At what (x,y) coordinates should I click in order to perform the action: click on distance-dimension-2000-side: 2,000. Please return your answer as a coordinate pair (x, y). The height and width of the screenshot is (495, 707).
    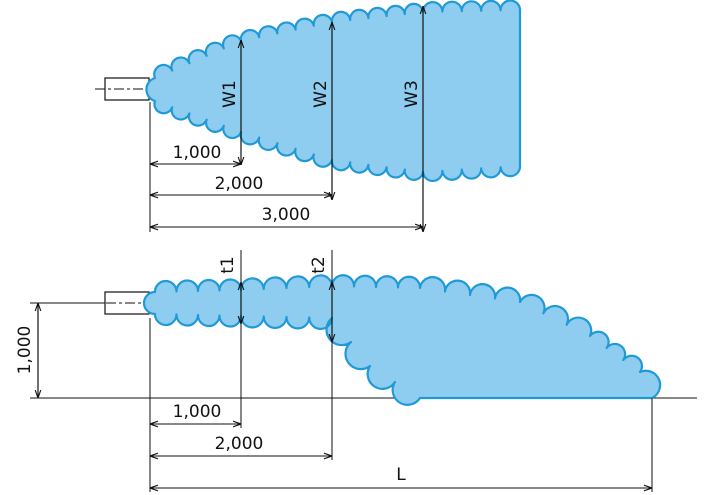
    Looking at the image, I should click on (241, 445).